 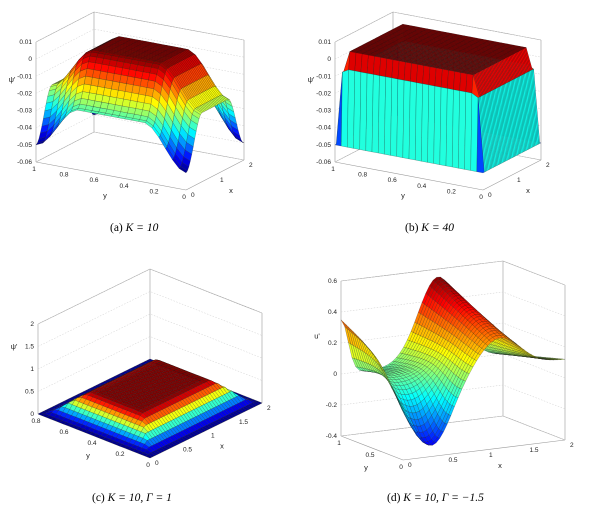 What do you see at coordinates (332, 405) in the screenshot?
I see `z-tick-label: -0.2` at bounding box center [332, 405].